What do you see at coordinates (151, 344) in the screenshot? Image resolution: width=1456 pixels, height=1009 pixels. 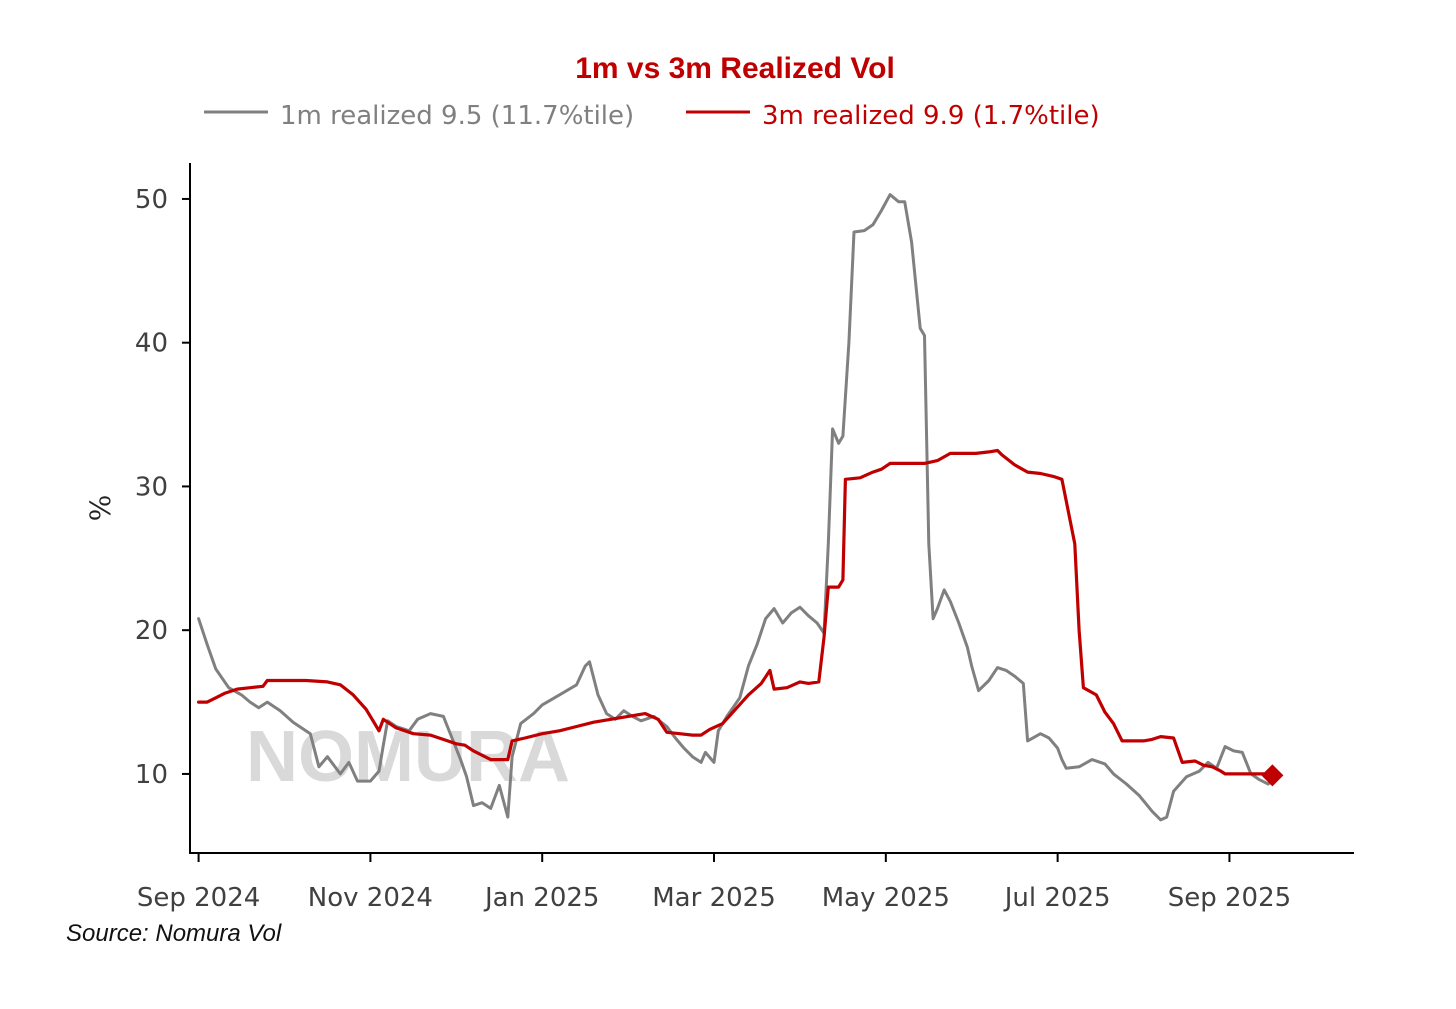 I see `y-tick-label: 40` at bounding box center [151, 344].